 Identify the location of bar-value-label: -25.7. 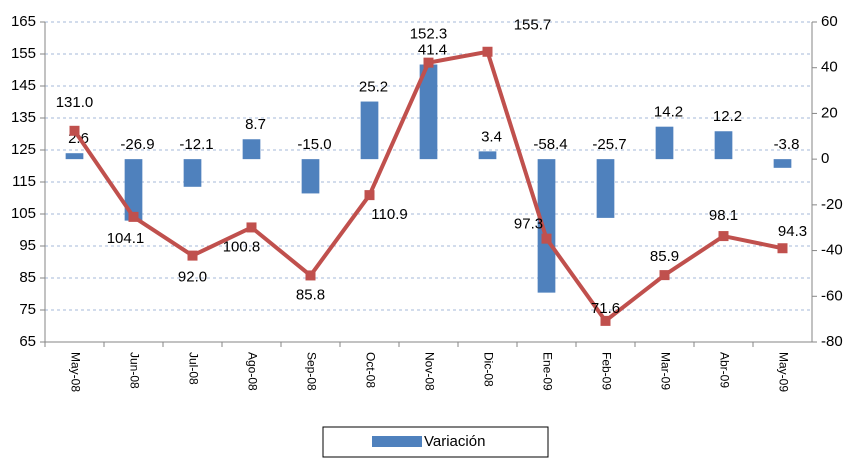
(609, 144).